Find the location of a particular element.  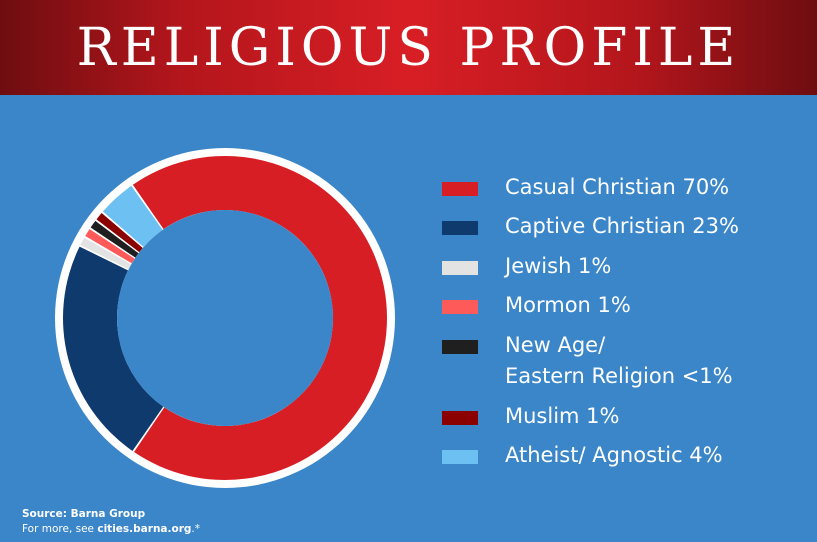

page-title: RELIGIOUS PROFILE is located at coordinates (408, 47).